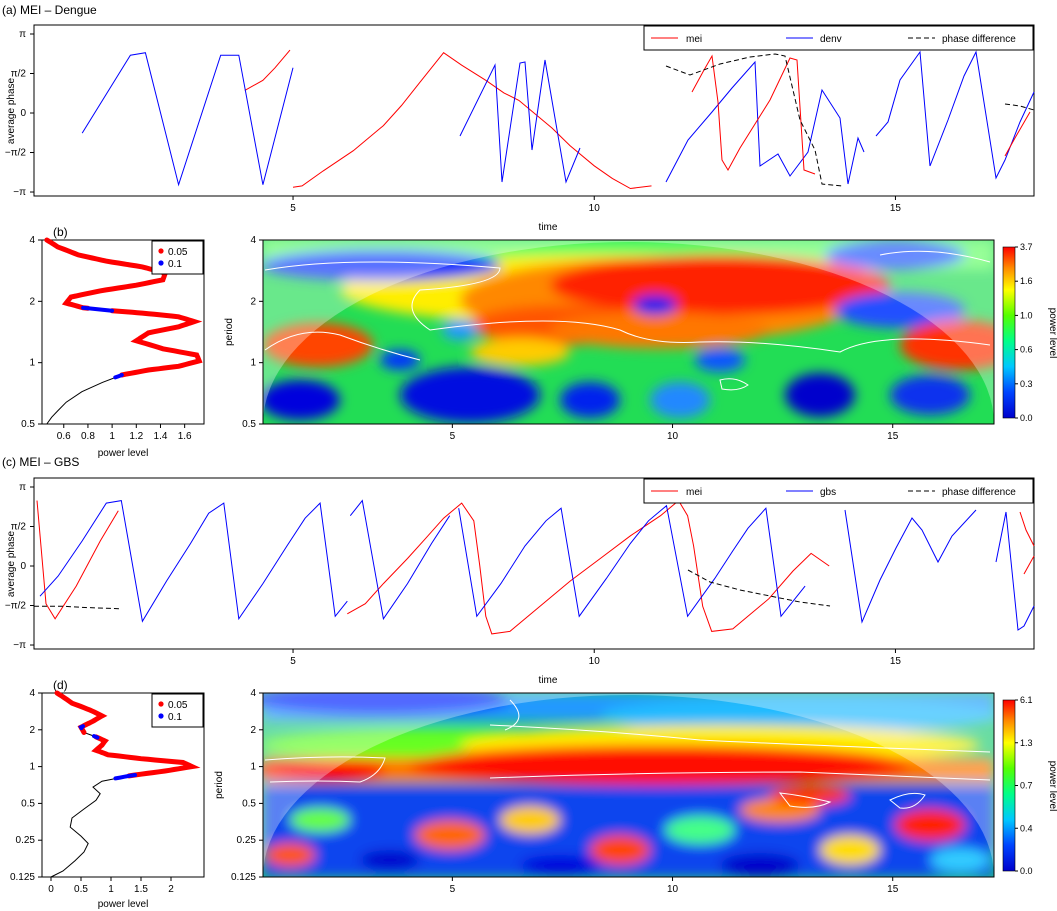 This screenshot has width=1057, height=911. I want to click on wavelet-d-colorbar-tick-label: 6.1, so click(1026, 700).